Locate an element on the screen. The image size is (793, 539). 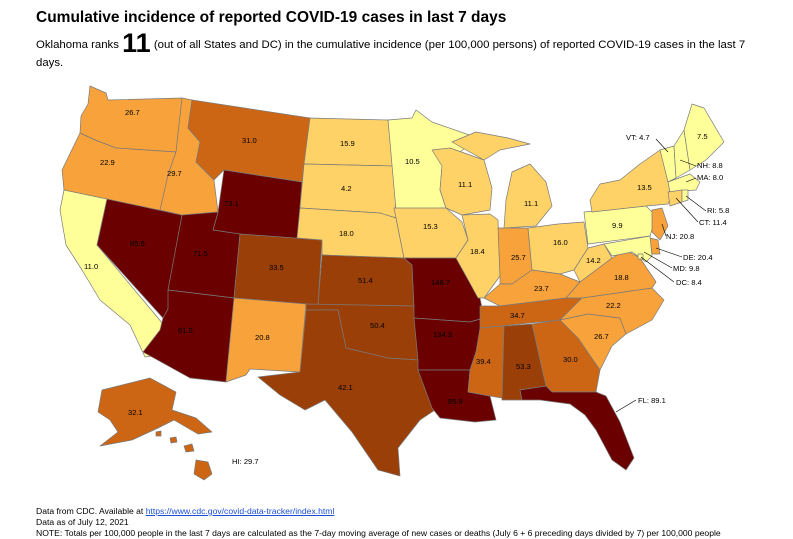
label-RI: RI: 5.8 is located at coordinates (718, 210).